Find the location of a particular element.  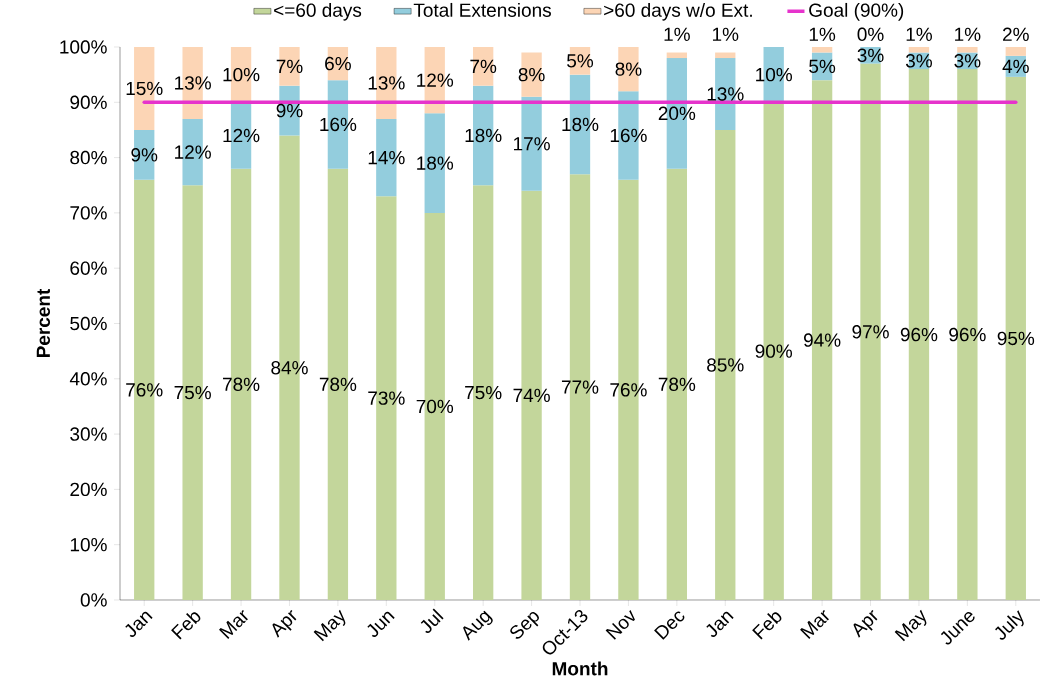

legend-label: Total Extensions is located at coordinates (482, 9).